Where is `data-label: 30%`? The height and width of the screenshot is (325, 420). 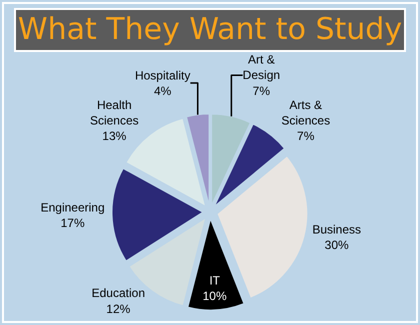
data-label: 30% is located at coordinates (337, 245).